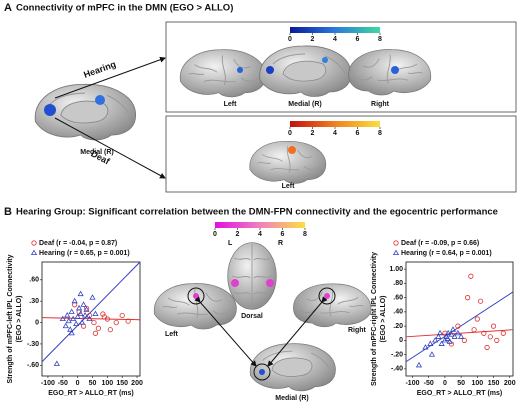 The width and height of the screenshot is (520, 409). What do you see at coordinates (33, 365) in the screenshot?
I see `y-tick-label: -.60` at bounding box center [33, 365].